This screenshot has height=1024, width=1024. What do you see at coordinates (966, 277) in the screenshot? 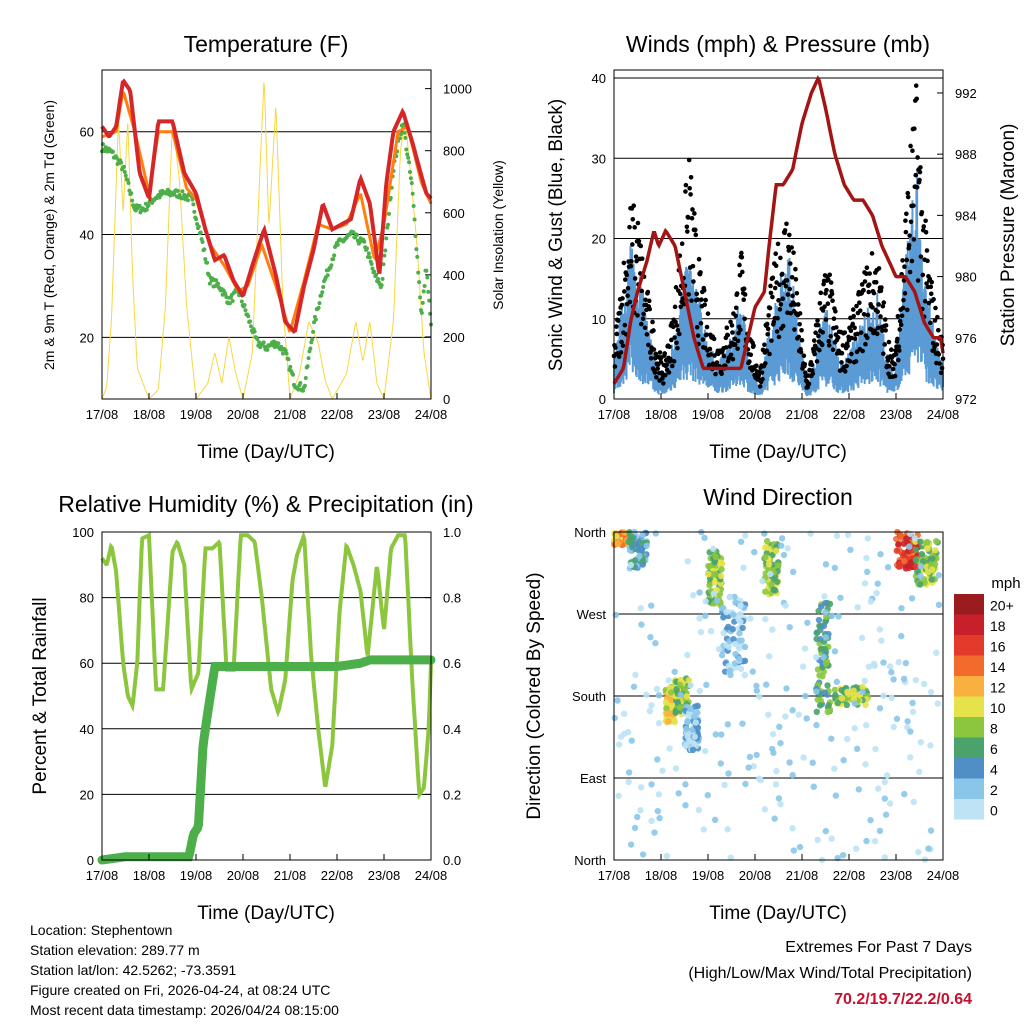
I see `winds-y2tick-label: 980` at bounding box center [966, 277].